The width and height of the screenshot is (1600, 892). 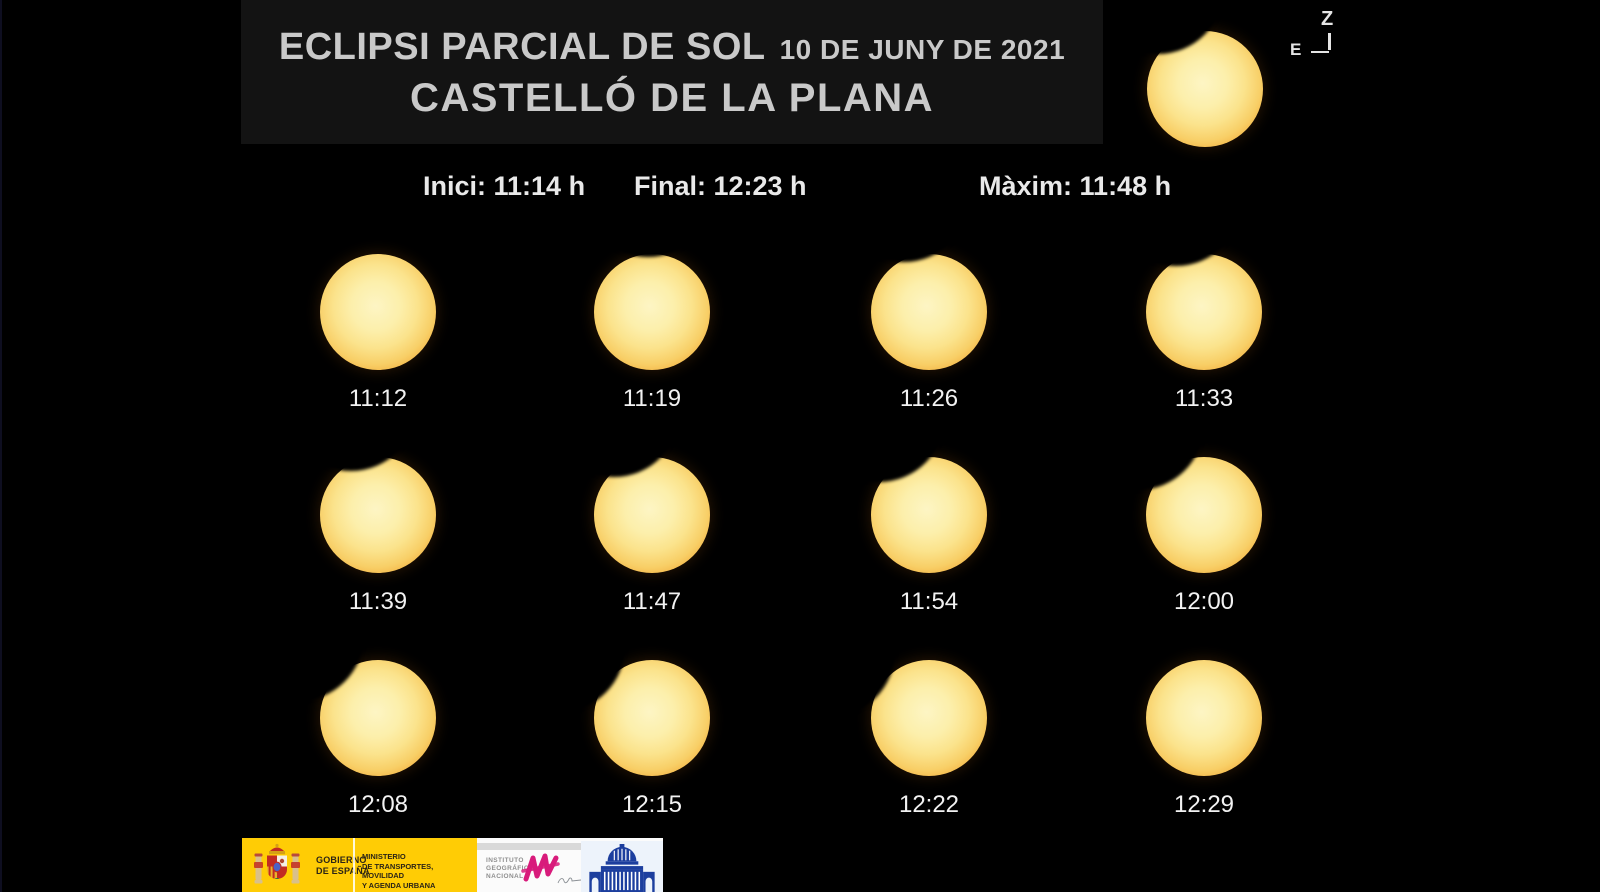 What do you see at coordinates (378, 729) in the screenshot?
I see `eclipse-frame-12-08: 12:08` at bounding box center [378, 729].